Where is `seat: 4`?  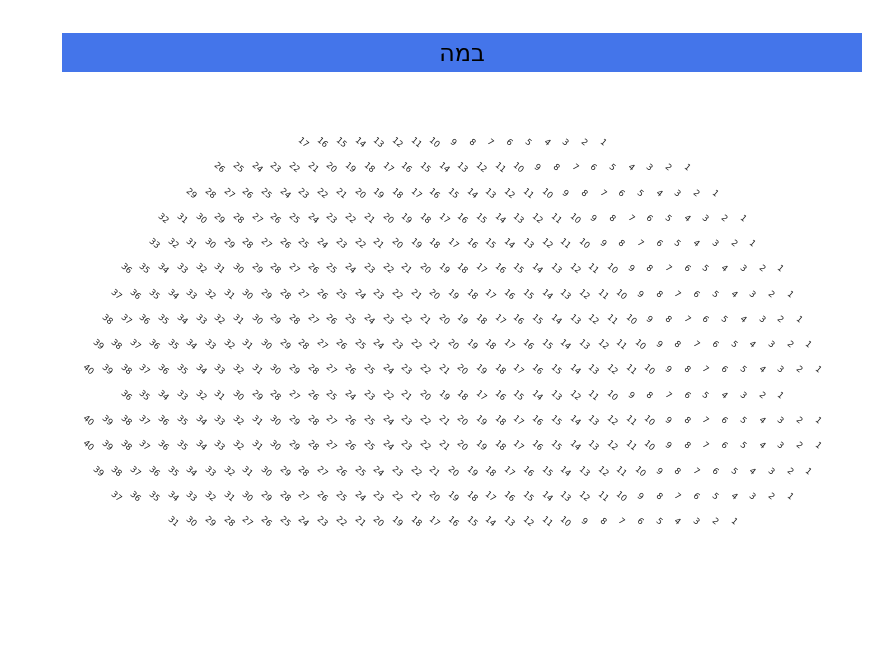 seat: 4 is located at coordinates (733, 497).